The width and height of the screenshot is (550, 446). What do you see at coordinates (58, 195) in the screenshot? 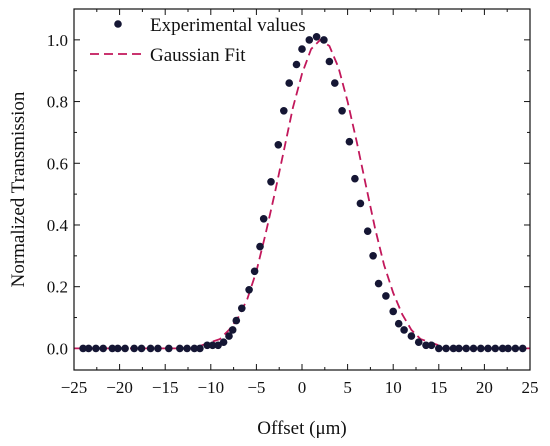
I see `y-tick-labels: 0.0 0.2 0.4 0.6 0.8 1.0` at bounding box center [58, 195].